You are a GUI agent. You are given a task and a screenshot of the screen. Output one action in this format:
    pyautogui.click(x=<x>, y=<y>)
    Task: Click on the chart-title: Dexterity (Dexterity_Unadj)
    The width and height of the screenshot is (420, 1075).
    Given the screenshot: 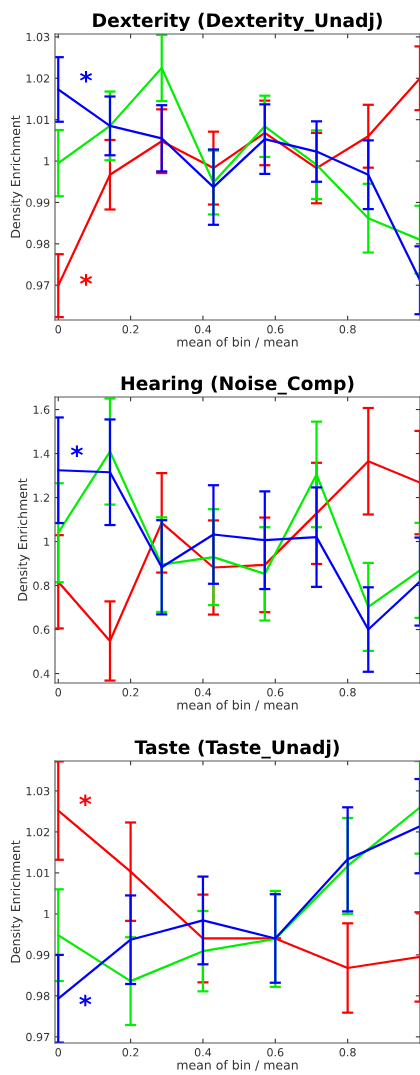 What is the action you would take?
    pyautogui.click(x=237, y=22)
    